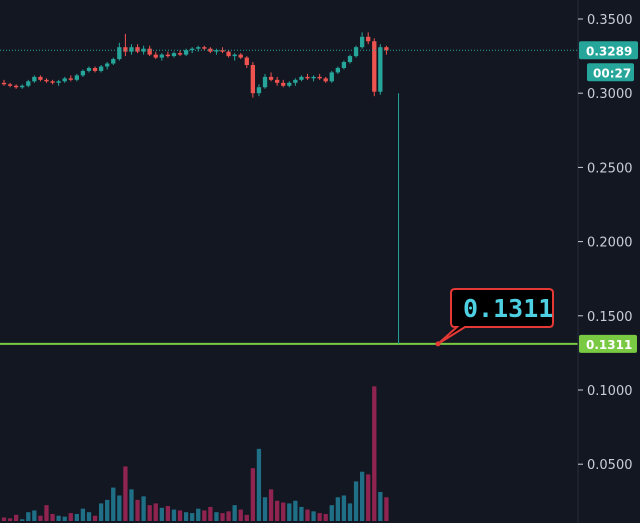 The height and width of the screenshot is (523, 640). I want to click on level-callout-text: 0.1311, so click(508, 308).